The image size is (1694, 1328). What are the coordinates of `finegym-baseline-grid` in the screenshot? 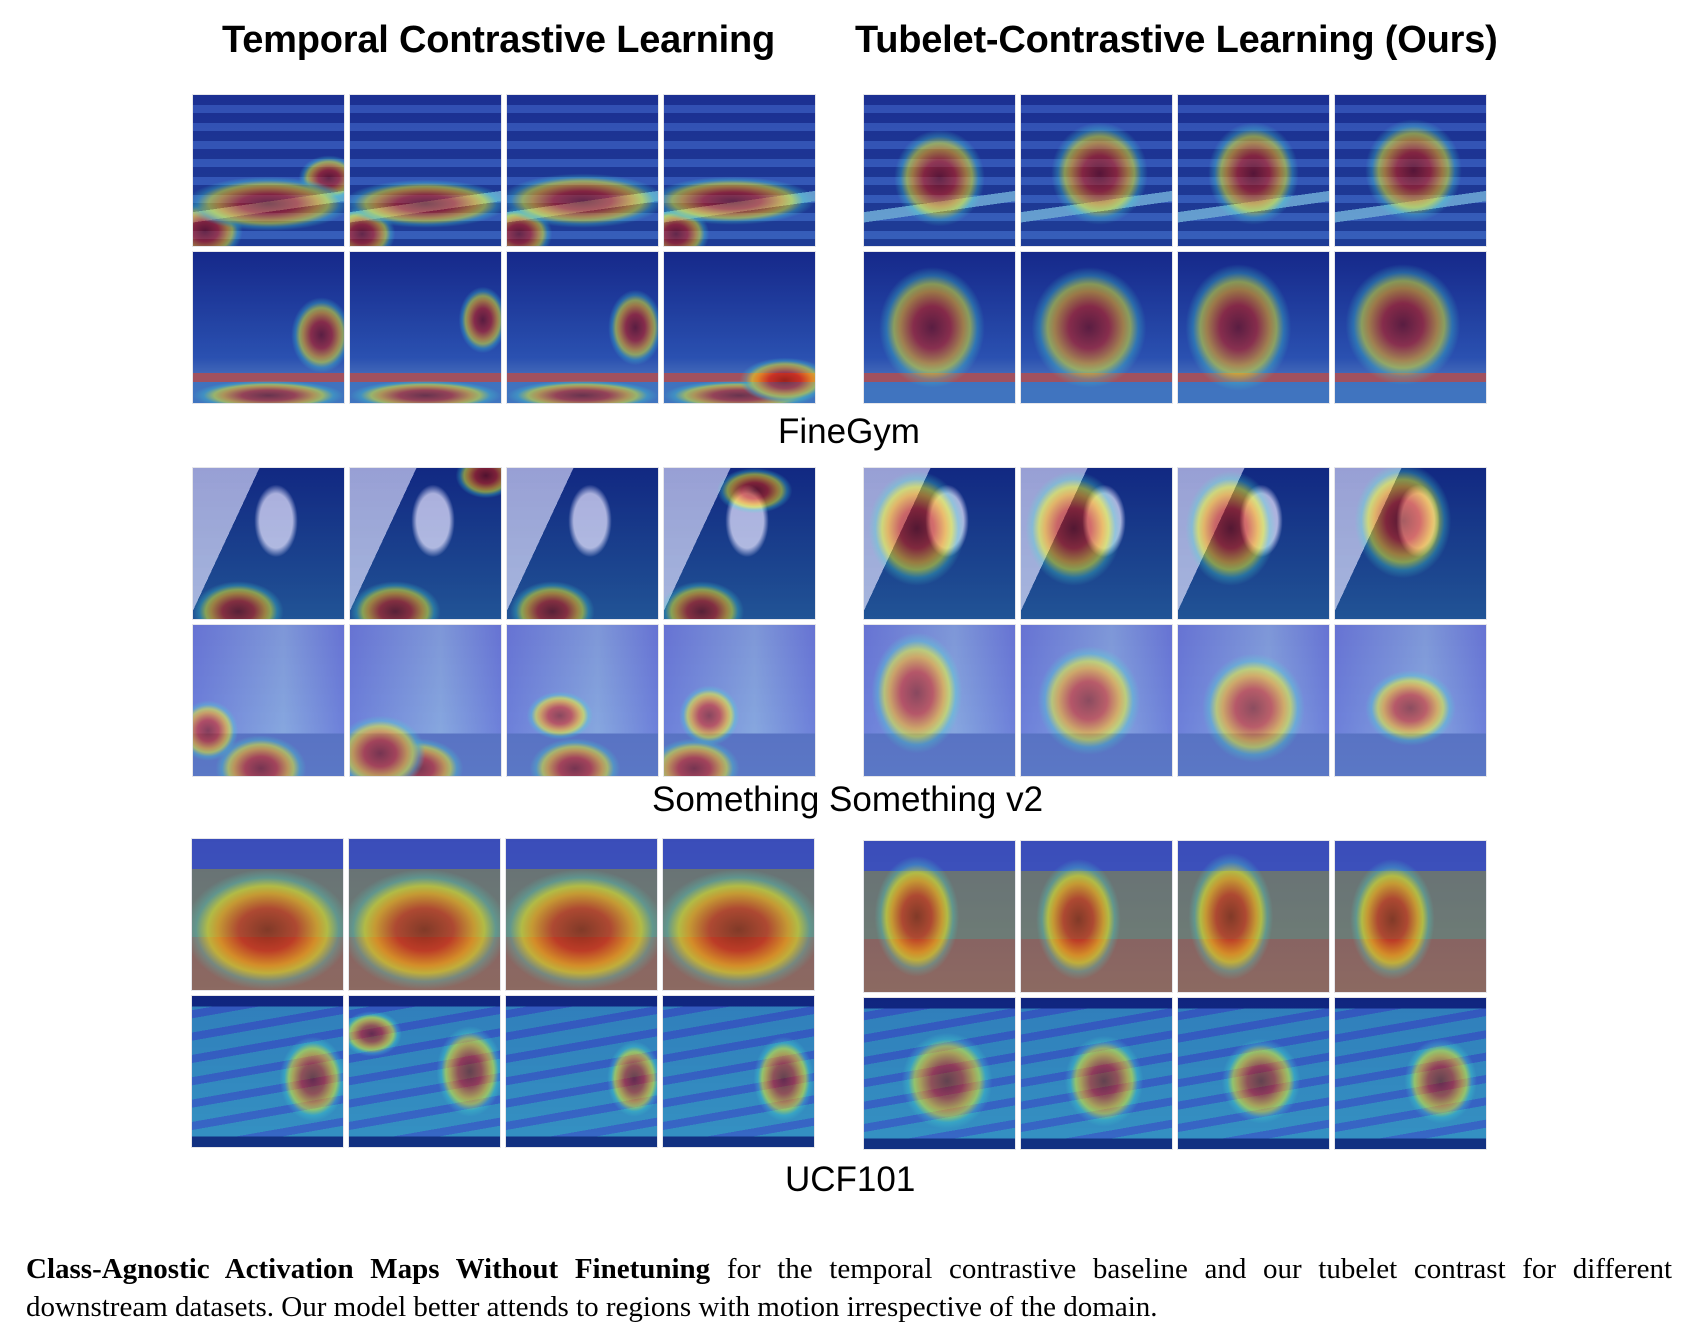 It's located at (504, 249).